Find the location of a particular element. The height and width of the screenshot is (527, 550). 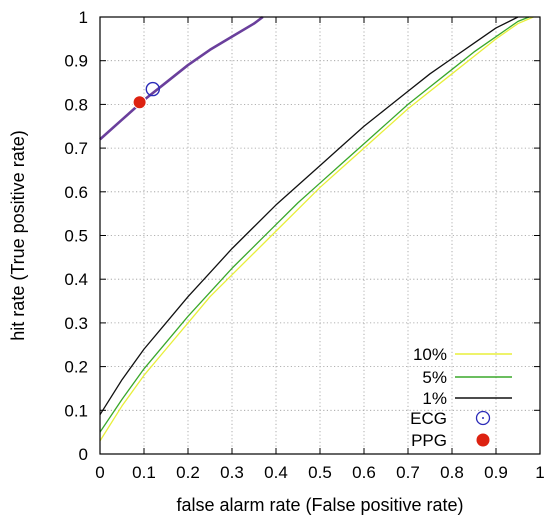

point-ppg is located at coordinates (139, 102).